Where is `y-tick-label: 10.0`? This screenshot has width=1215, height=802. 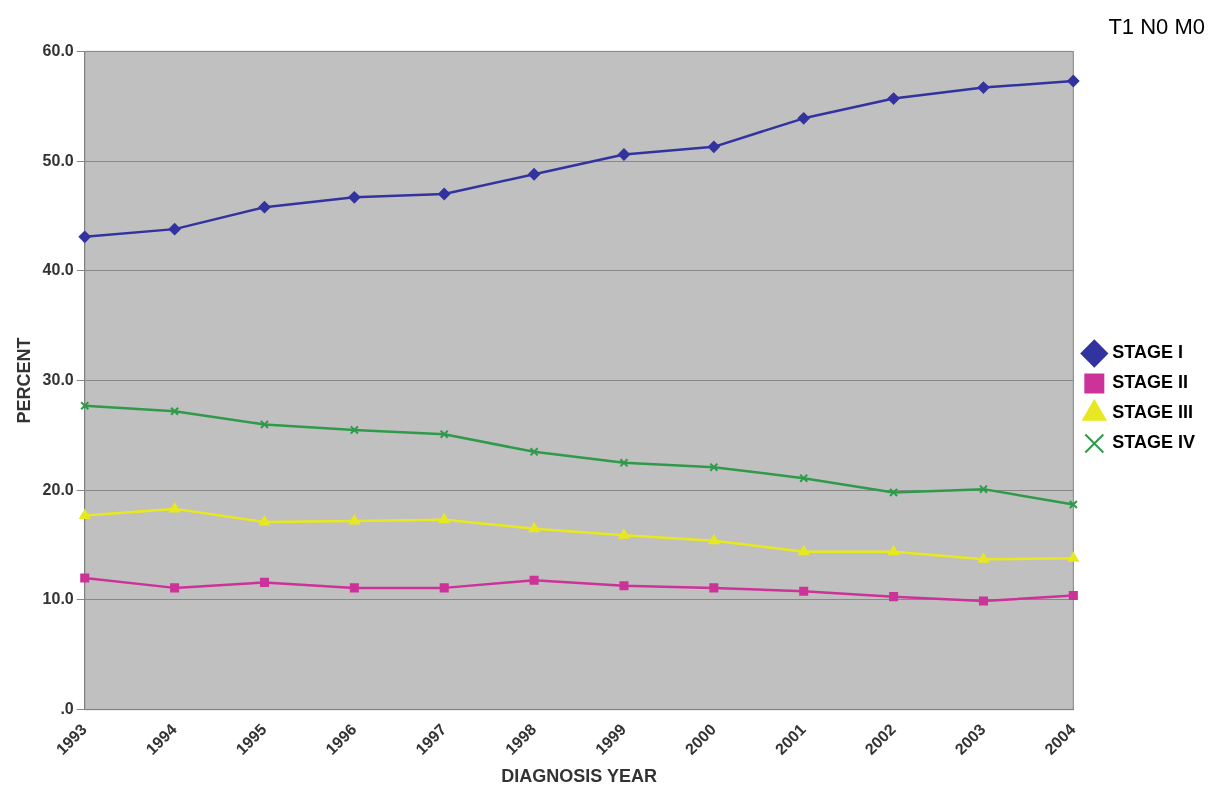
y-tick-label: 10.0 is located at coordinates (58, 599).